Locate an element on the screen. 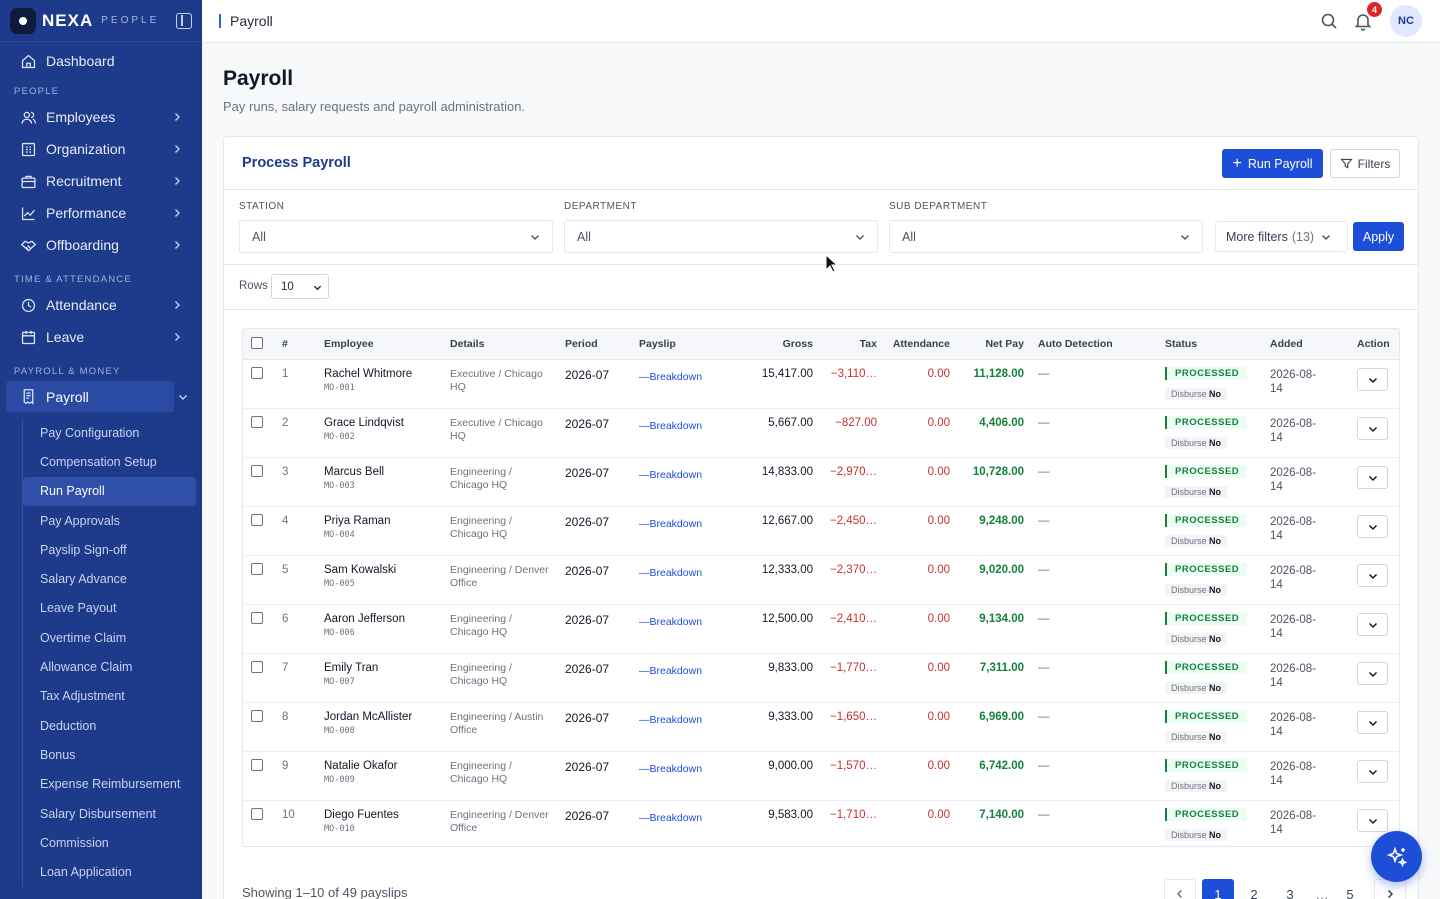 Image resolution: width=1440 pixels, height=899 pixels. sidebar-item-leave: Leave is located at coordinates (101, 337).